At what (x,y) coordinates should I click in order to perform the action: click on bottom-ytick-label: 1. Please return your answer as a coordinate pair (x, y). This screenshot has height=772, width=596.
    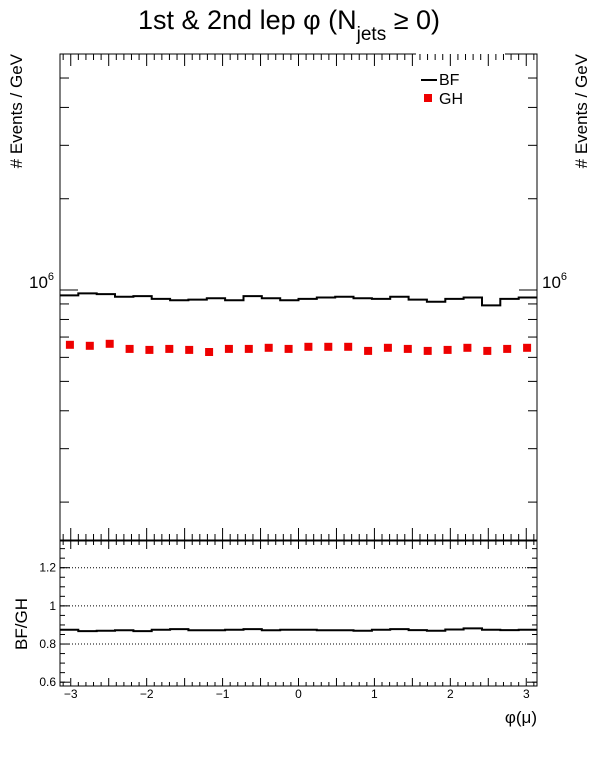
    Looking at the image, I should click on (52, 606).